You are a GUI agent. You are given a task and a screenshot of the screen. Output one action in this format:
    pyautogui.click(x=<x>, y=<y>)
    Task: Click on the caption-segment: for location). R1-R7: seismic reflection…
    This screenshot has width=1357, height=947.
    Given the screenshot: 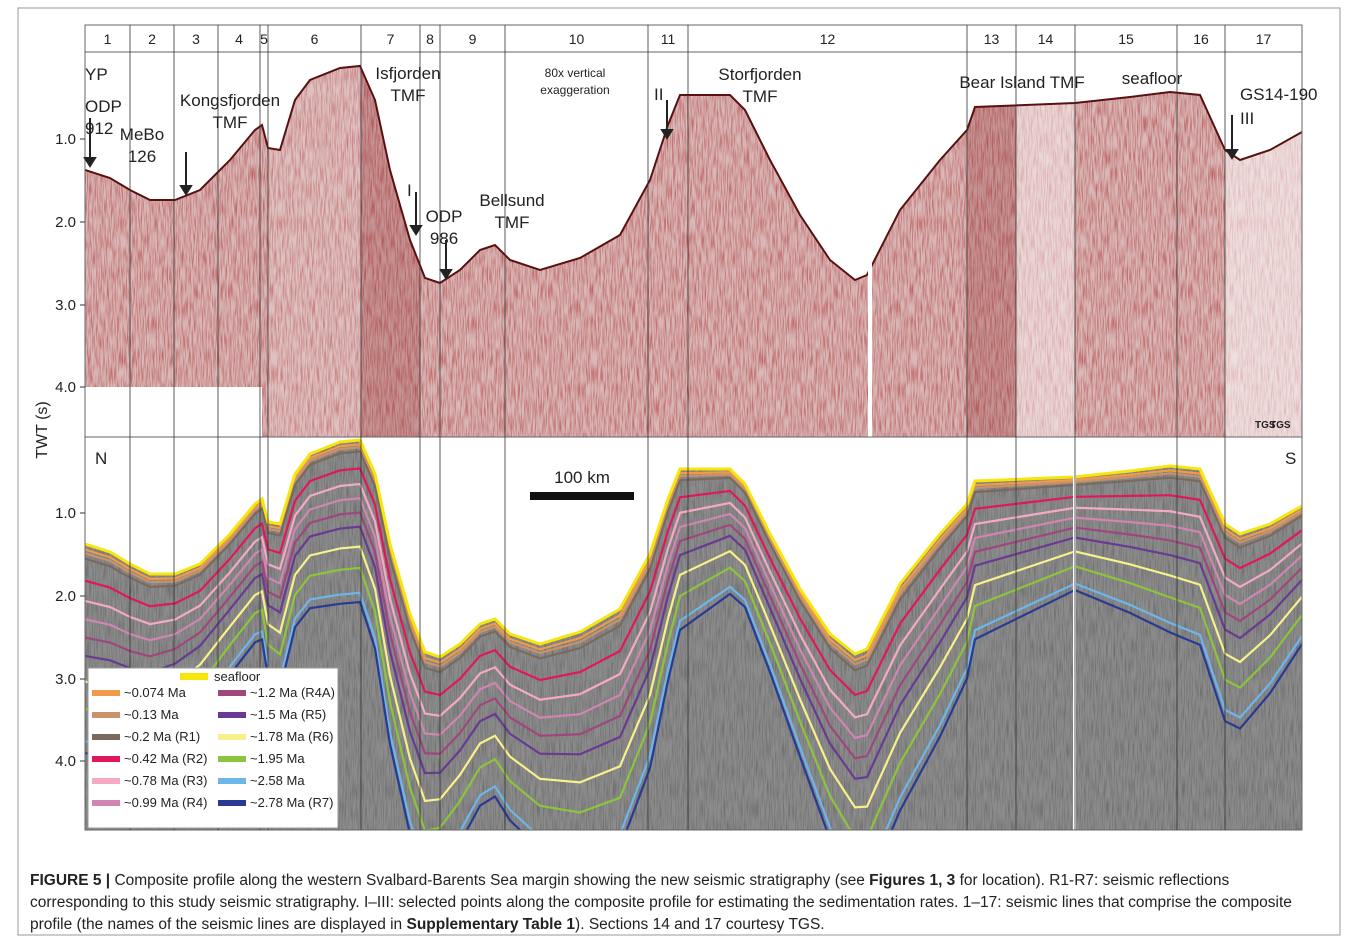 What is the action you would take?
    pyautogui.click(x=661, y=902)
    